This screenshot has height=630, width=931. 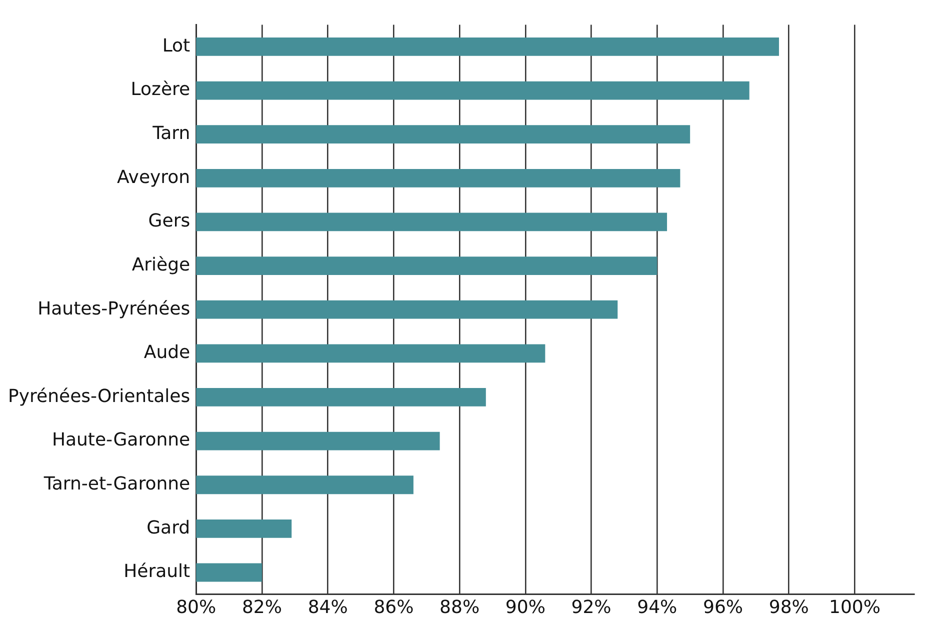 What do you see at coordinates (591, 607) in the screenshot?
I see `x-tick-label: 92%` at bounding box center [591, 607].